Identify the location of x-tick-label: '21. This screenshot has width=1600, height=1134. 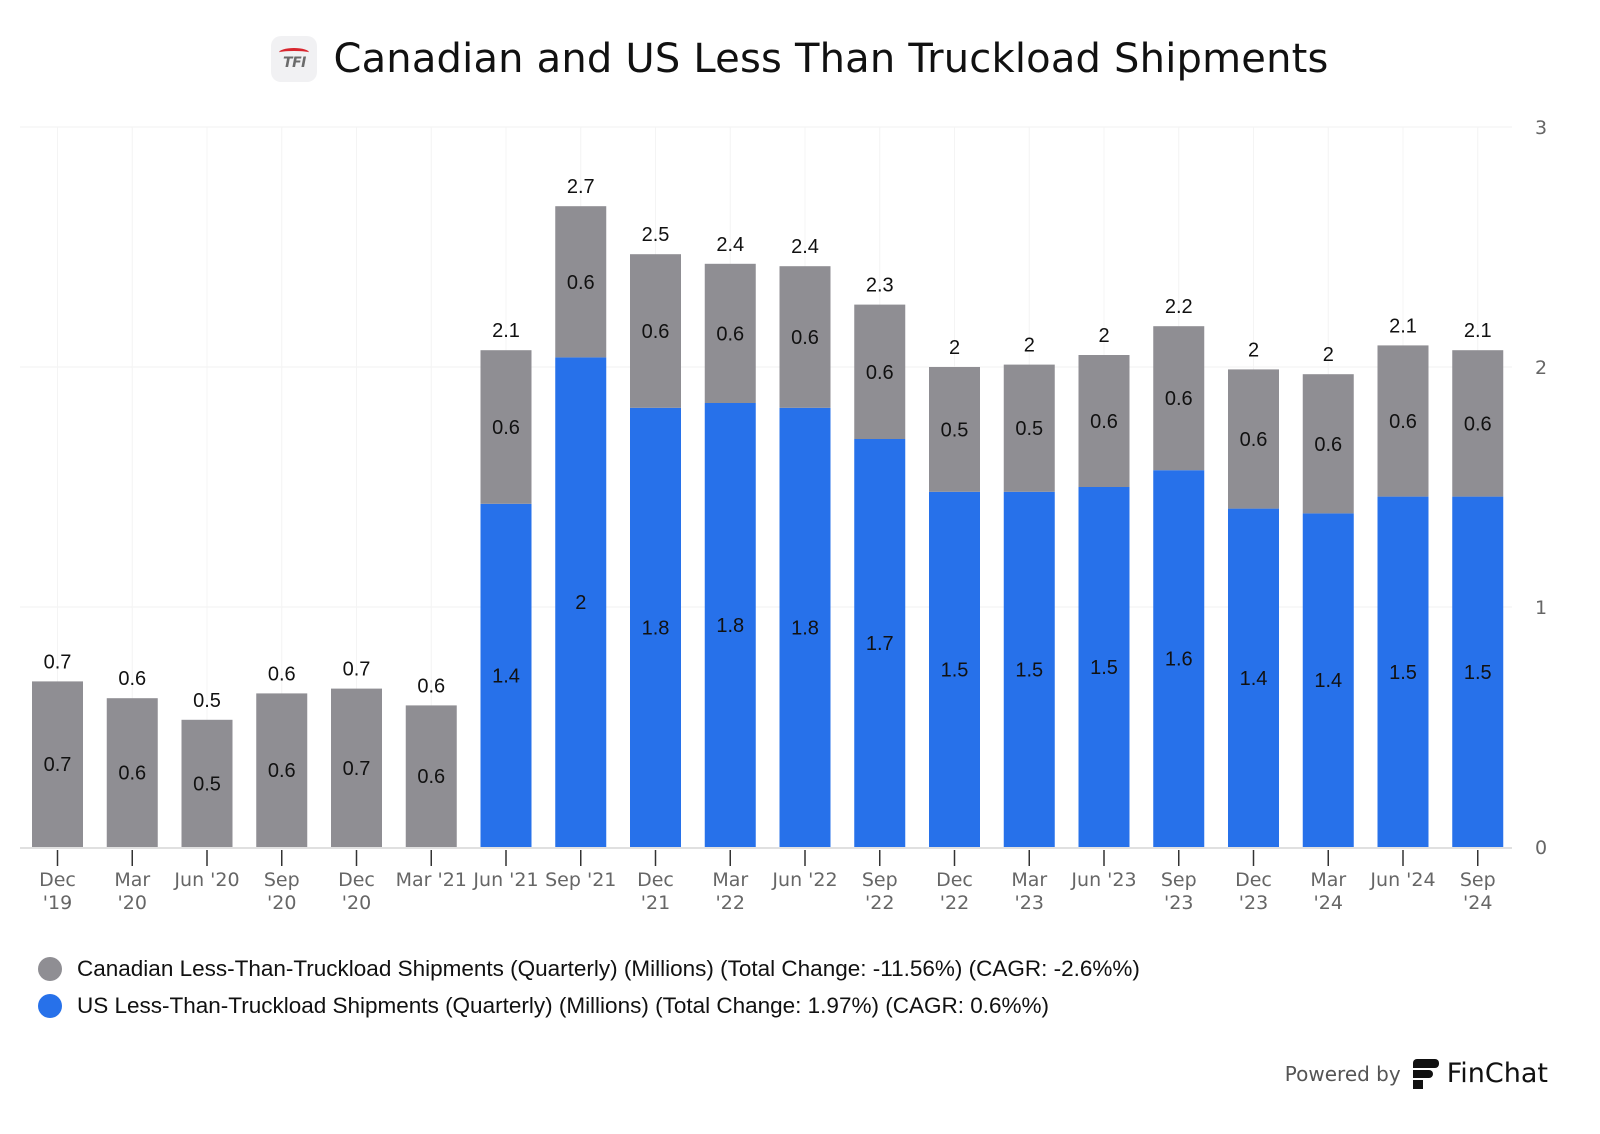
(655, 903).